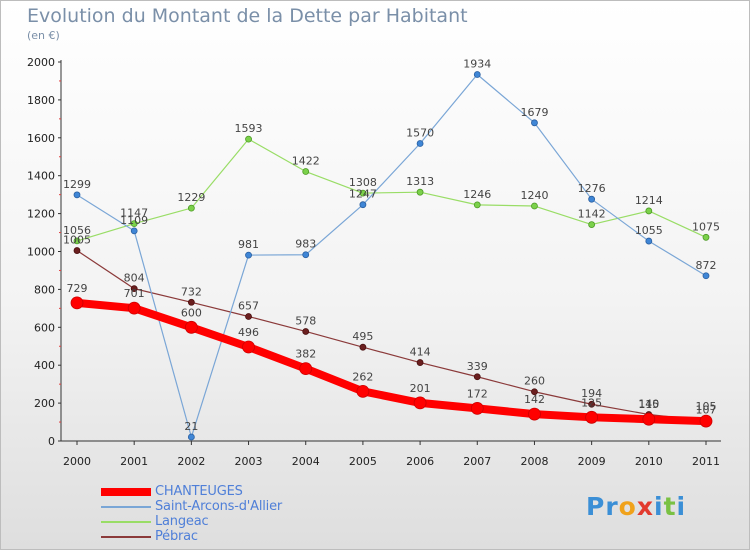 This screenshot has width=750, height=550. Describe the element at coordinates (126, 492) in the screenshot. I see `legend-swatch-chanteuges` at that location.